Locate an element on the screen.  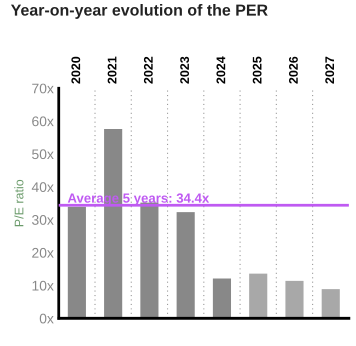
x-tick-label: 2027 is located at coordinates (329, 70).